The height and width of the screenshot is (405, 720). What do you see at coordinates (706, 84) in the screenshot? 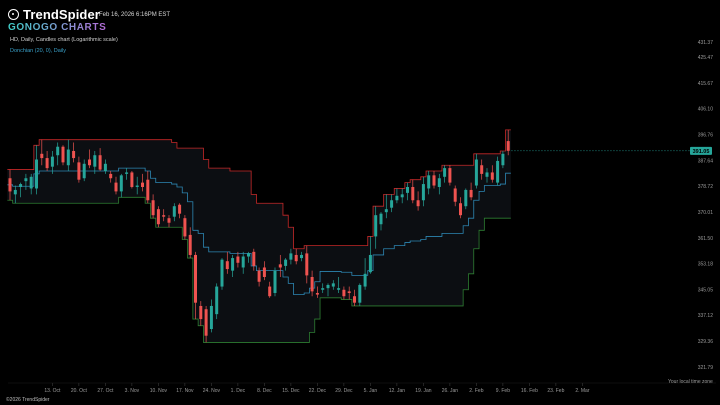
I see `y-axis-tick-label: 415.67` at bounding box center [706, 84].